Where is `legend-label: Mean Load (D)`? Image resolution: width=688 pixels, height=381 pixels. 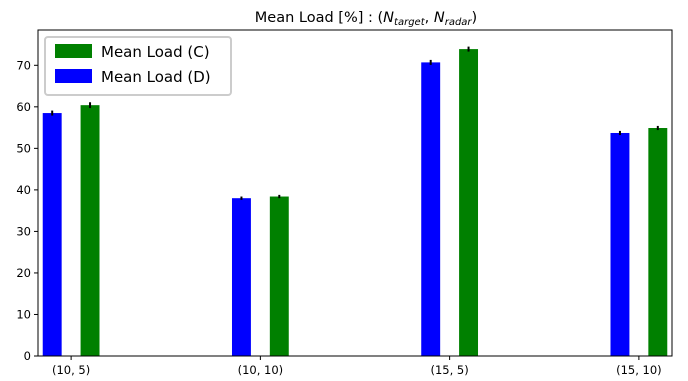 legend-label: Mean Load (D) is located at coordinates (156, 77).